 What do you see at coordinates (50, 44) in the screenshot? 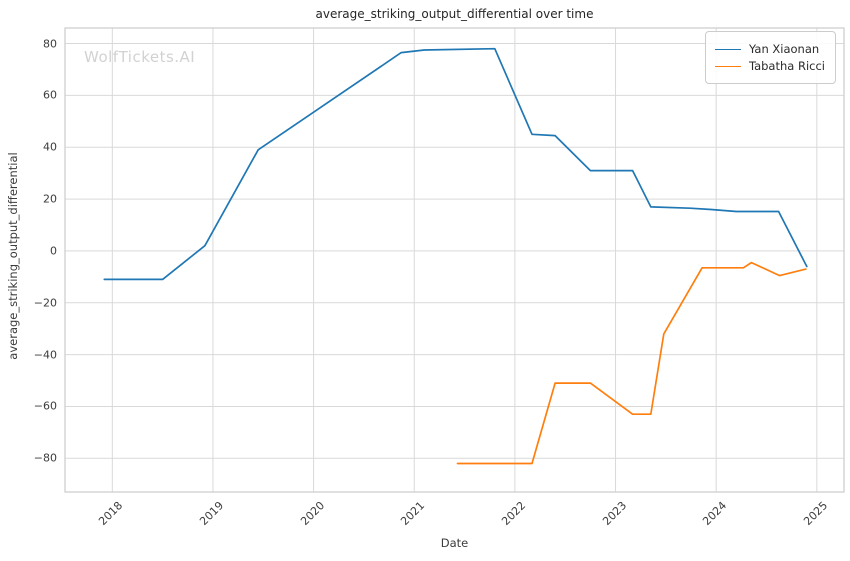
I see `y-tick-label: 80` at bounding box center [50, 44].